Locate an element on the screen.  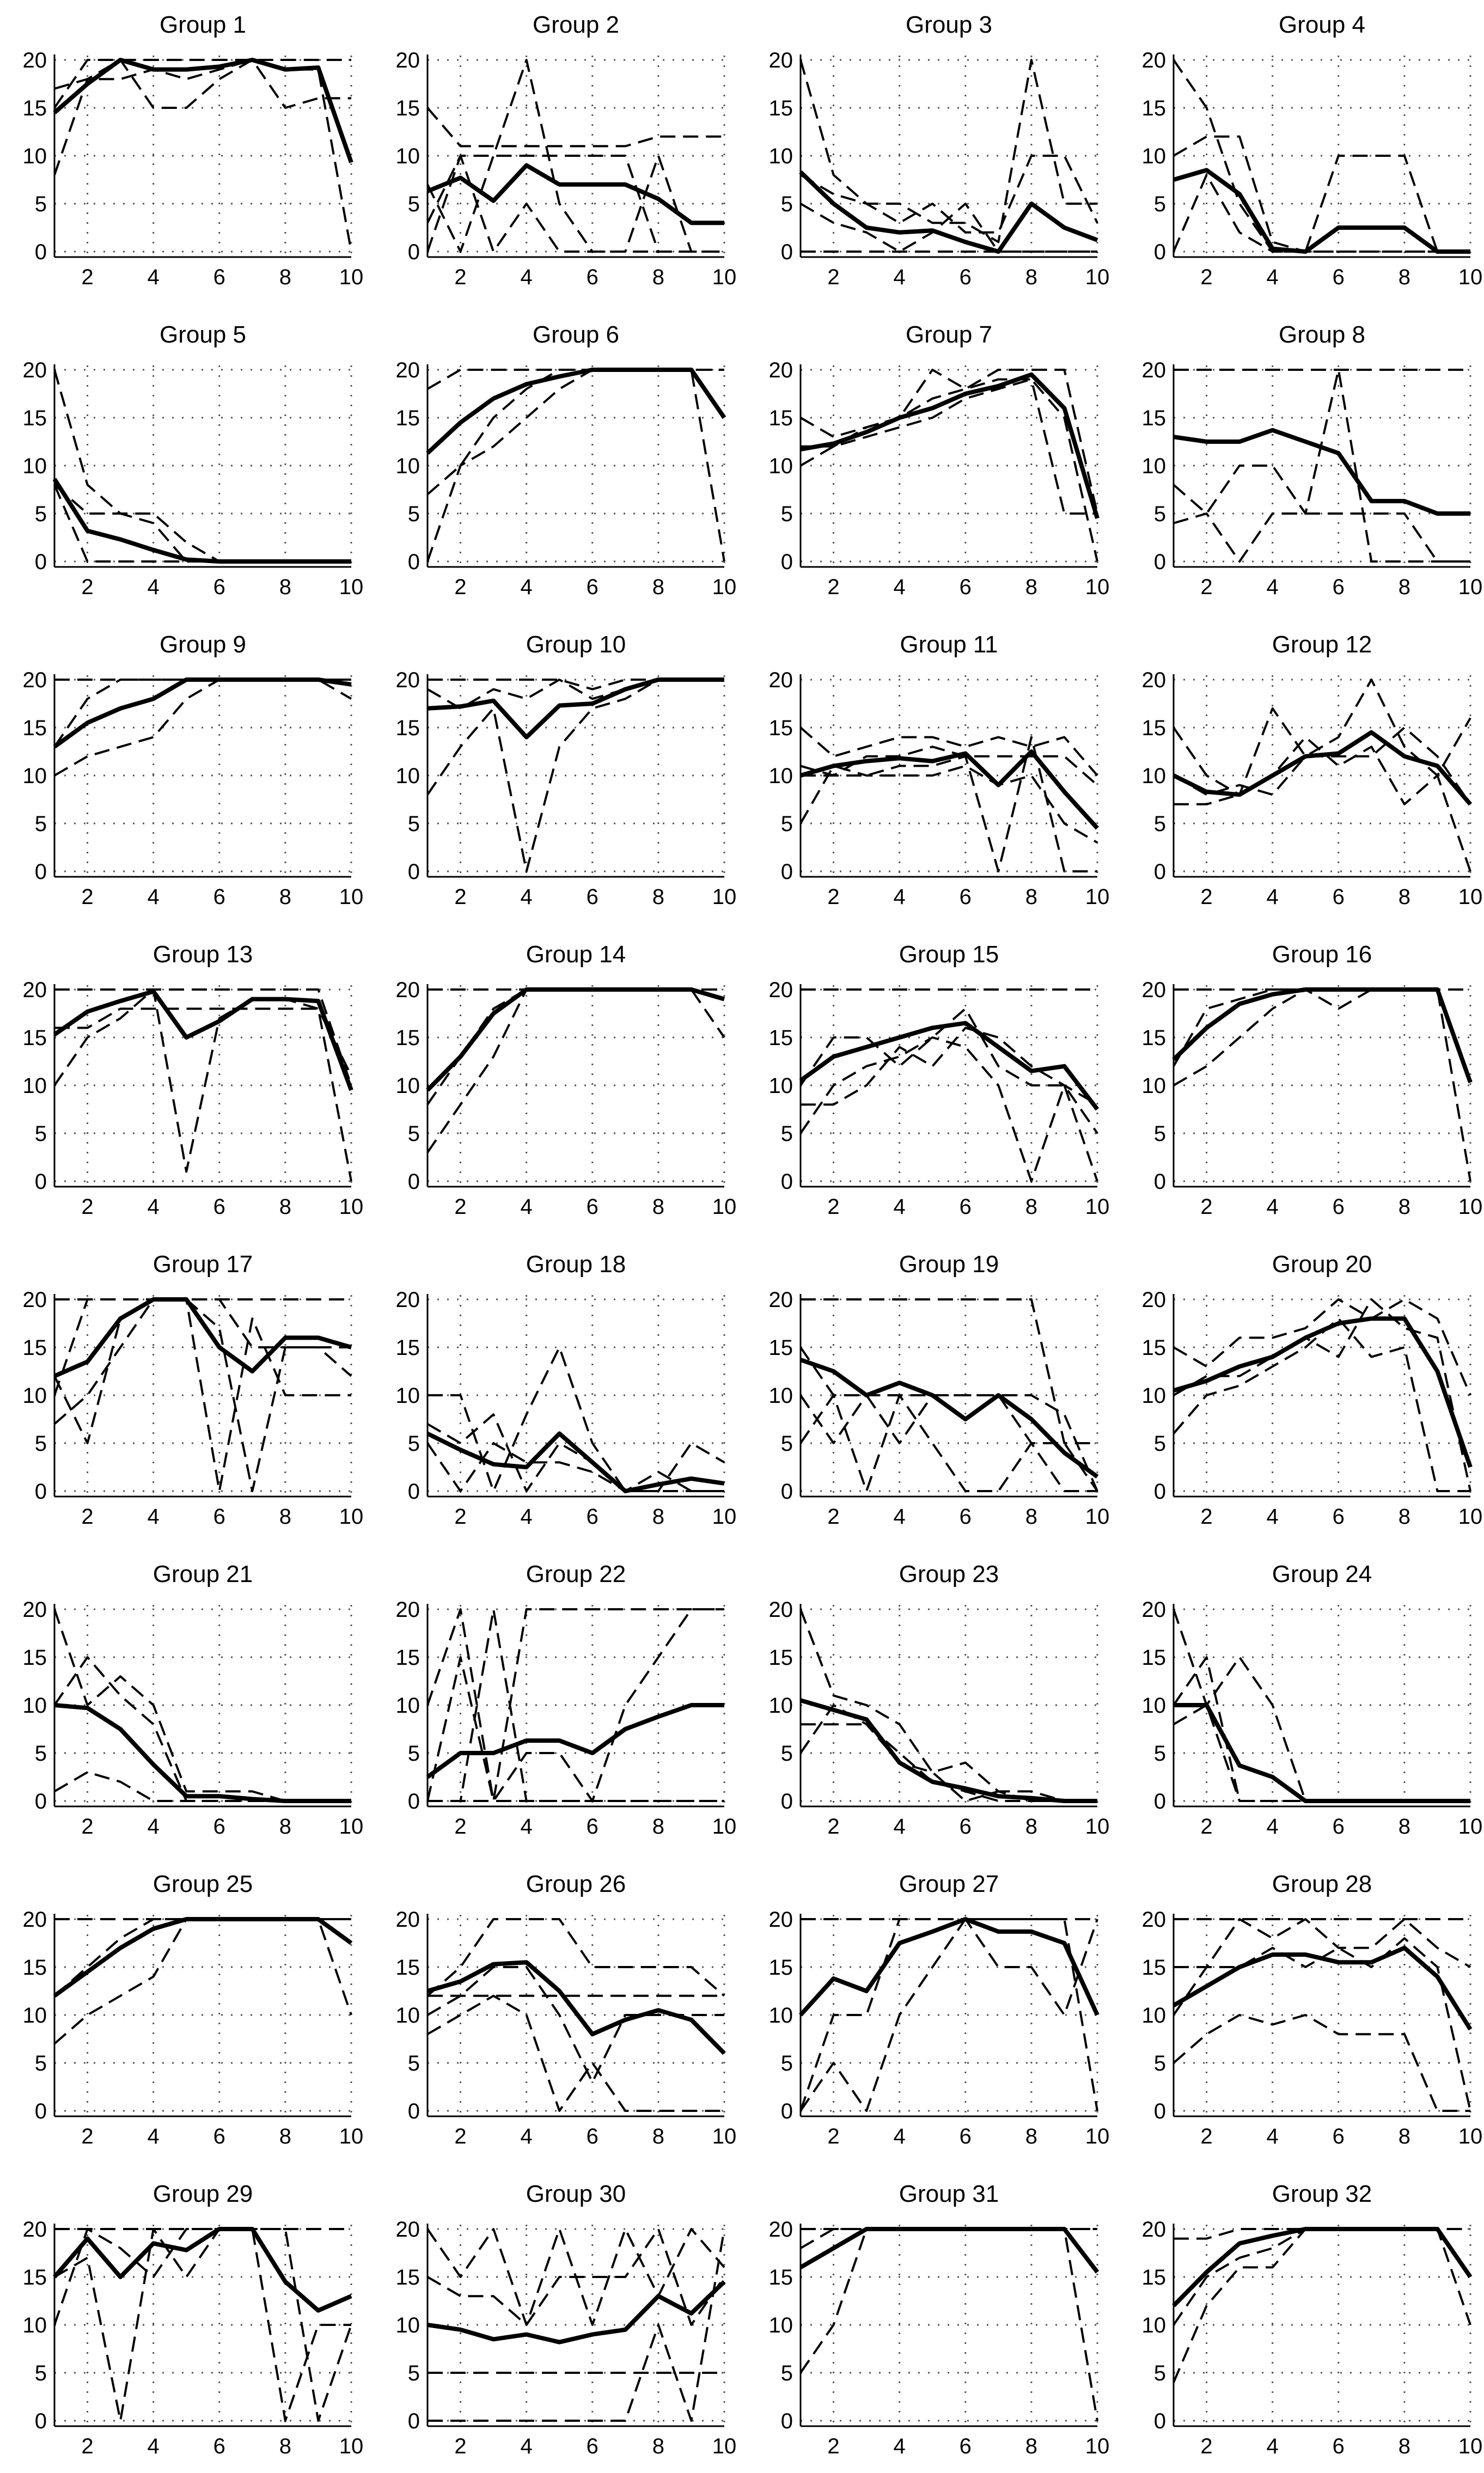
chart-panel-8: Group 8 0 5 10 15 20 2 4 6 8 10 is located at coordinates (1312, 460).